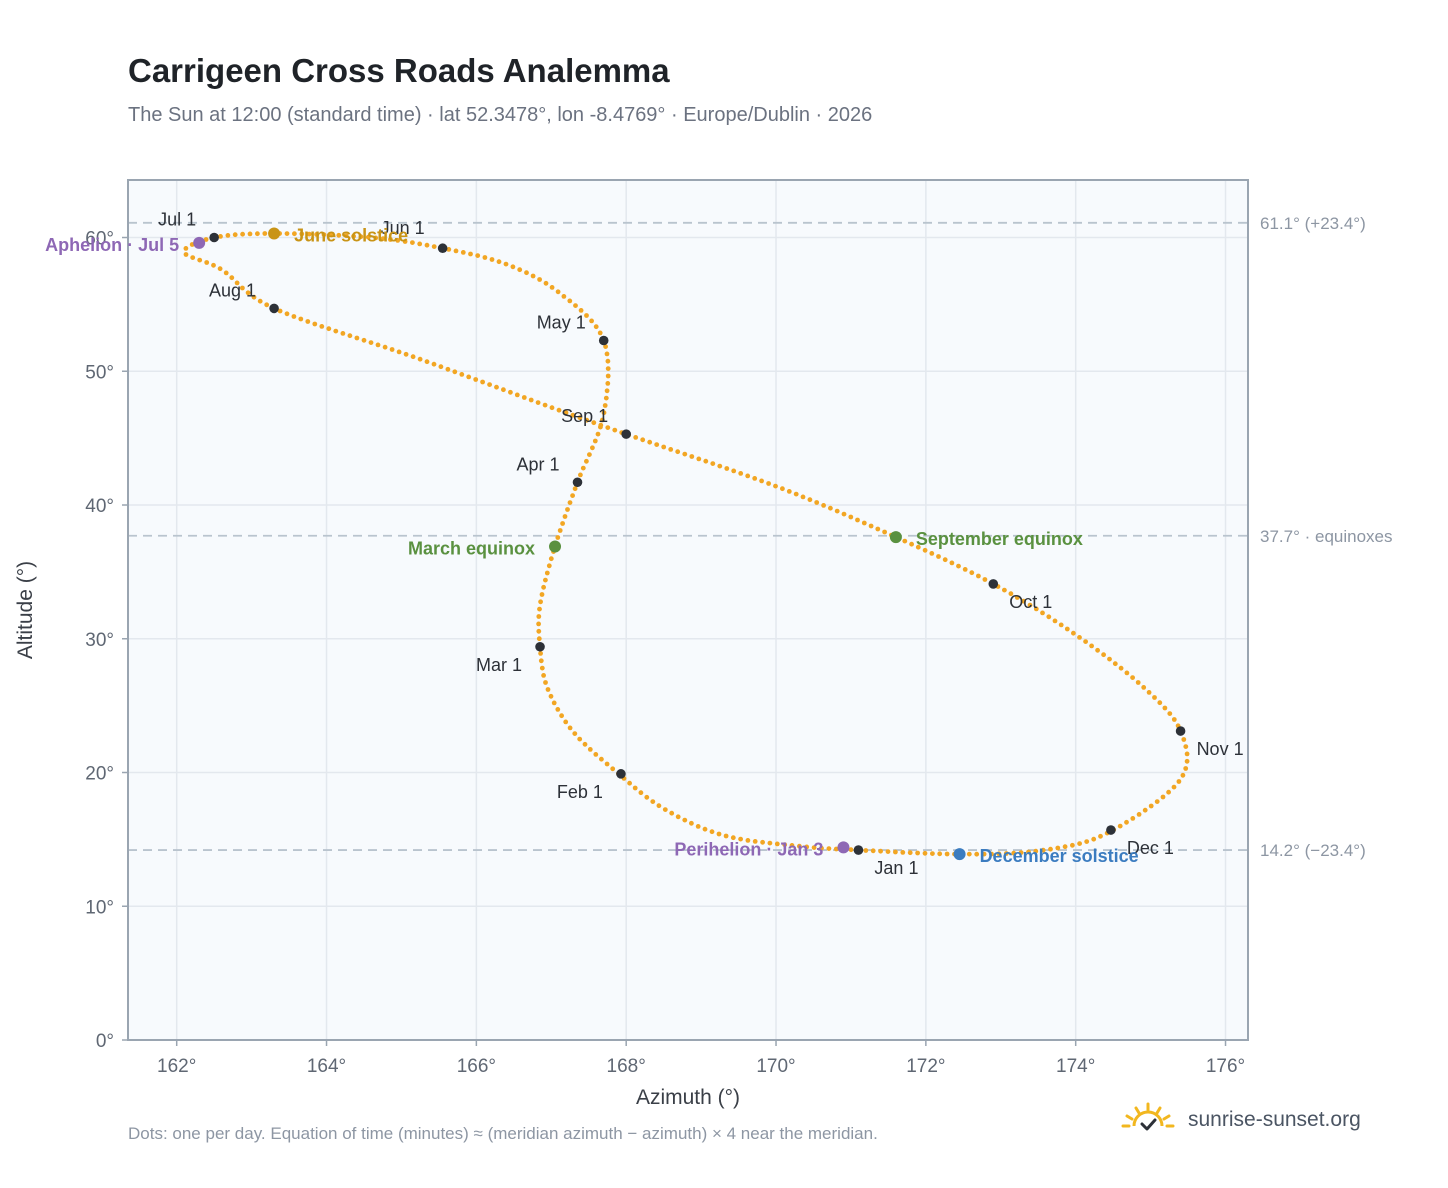 Image resolution: width=1448 pixels, height=1188 pixels. What do you see at coordinates (499, 665) in the screenshot?
I see `month-label: Mar 1` at bounding box center [499, 665].